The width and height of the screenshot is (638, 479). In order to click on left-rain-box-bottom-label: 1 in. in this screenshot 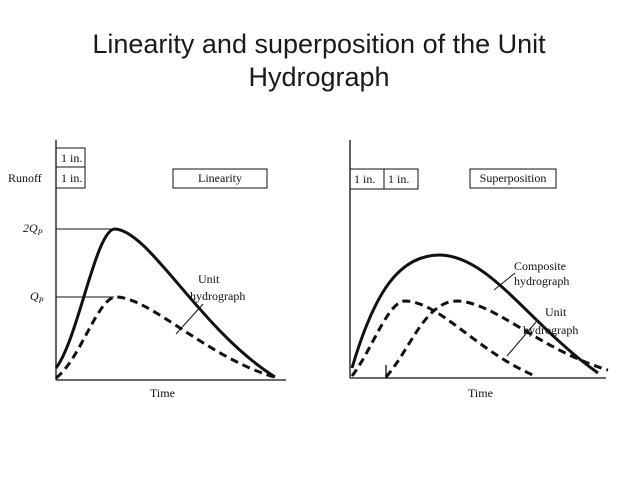, I will do `click(71, 178)`.